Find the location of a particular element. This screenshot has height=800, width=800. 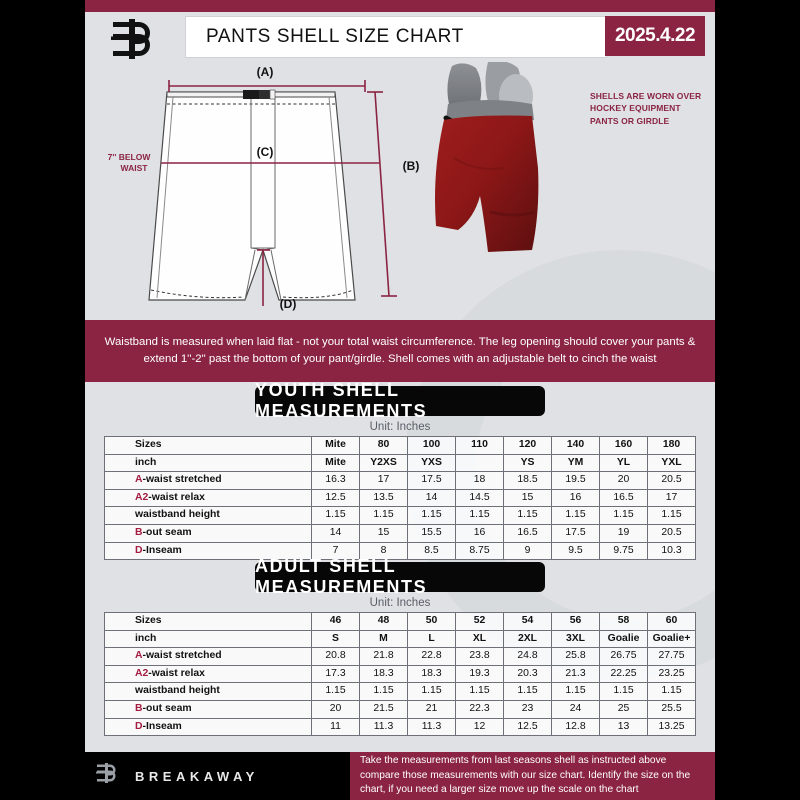

table-cell: 17.5 is located at coordinates (575, 533).